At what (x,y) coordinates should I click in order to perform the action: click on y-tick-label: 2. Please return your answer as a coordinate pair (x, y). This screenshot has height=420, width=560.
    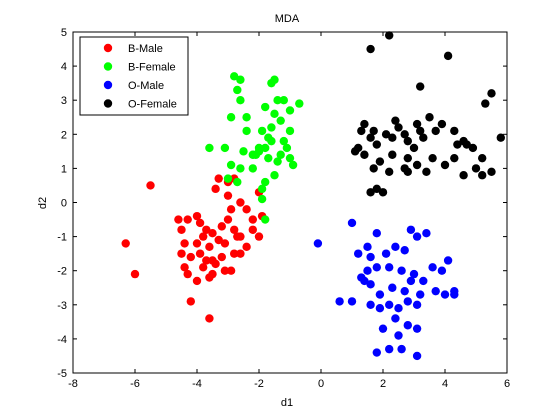
    Looking at the image, I should click on (64, 135).